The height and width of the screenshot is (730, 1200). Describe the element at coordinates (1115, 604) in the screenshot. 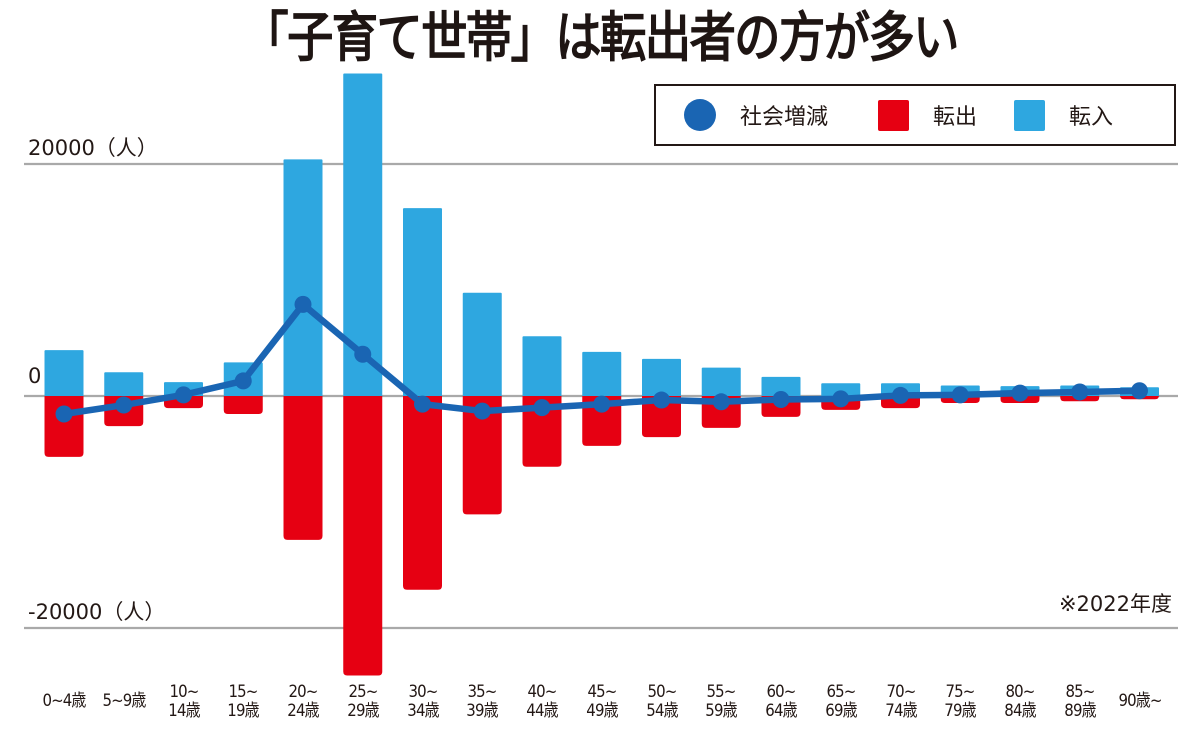

I see `fiscal-year-note: ※2022年度` at that location.